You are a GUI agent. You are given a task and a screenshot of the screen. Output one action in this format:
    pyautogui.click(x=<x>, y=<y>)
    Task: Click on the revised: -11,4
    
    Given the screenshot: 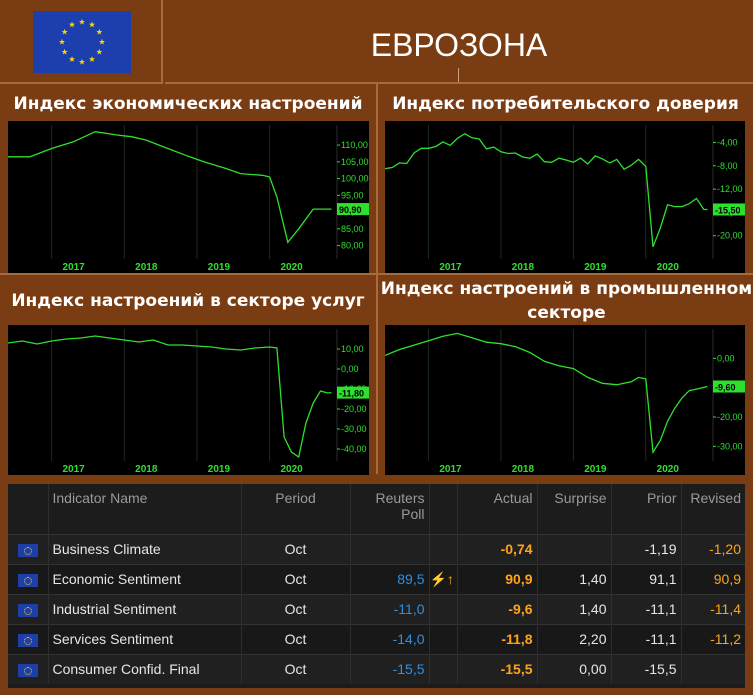 What is the action you would take?
    pyautogui.click(x=713, y=608)
    